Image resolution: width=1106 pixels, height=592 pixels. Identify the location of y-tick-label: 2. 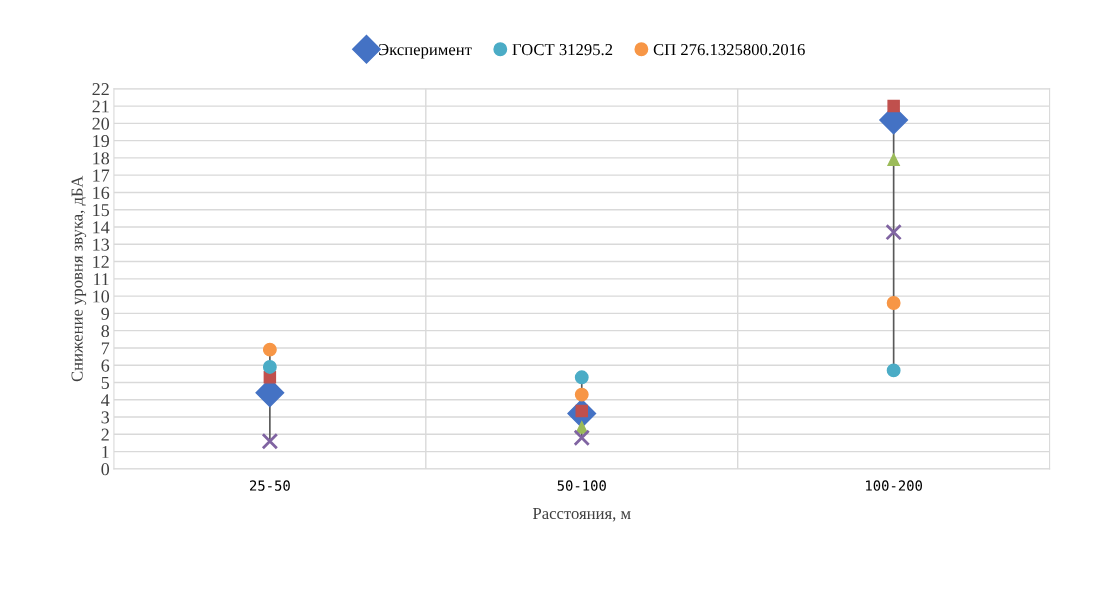
(105, 434).